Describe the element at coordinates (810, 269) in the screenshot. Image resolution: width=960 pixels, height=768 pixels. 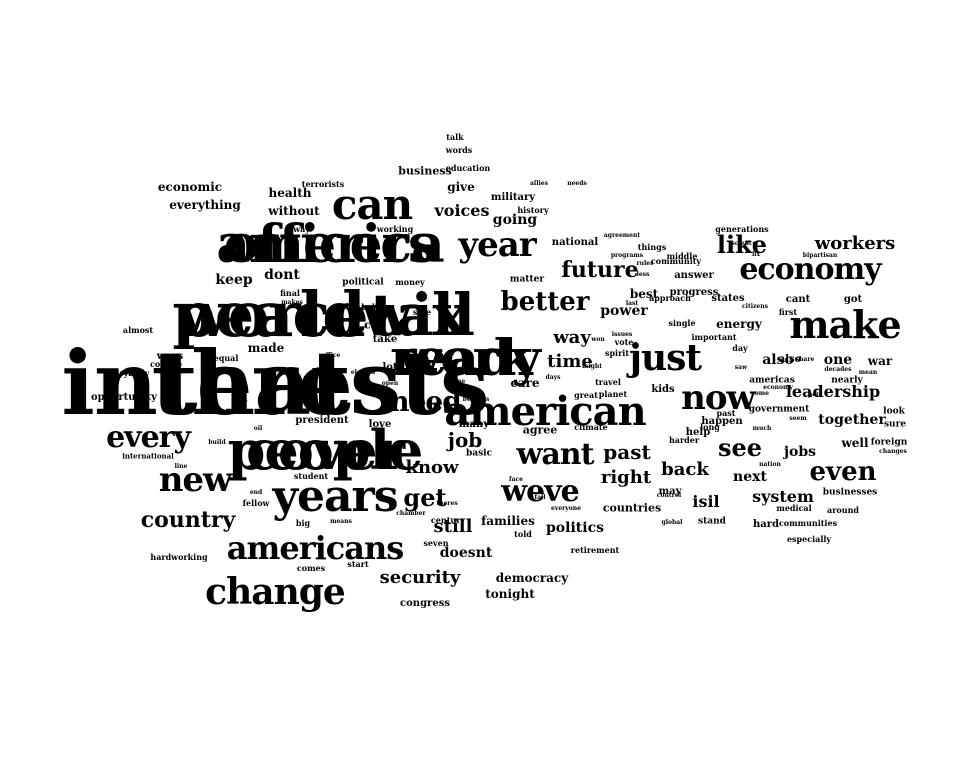
I see `cloud-word: economy` at that location.